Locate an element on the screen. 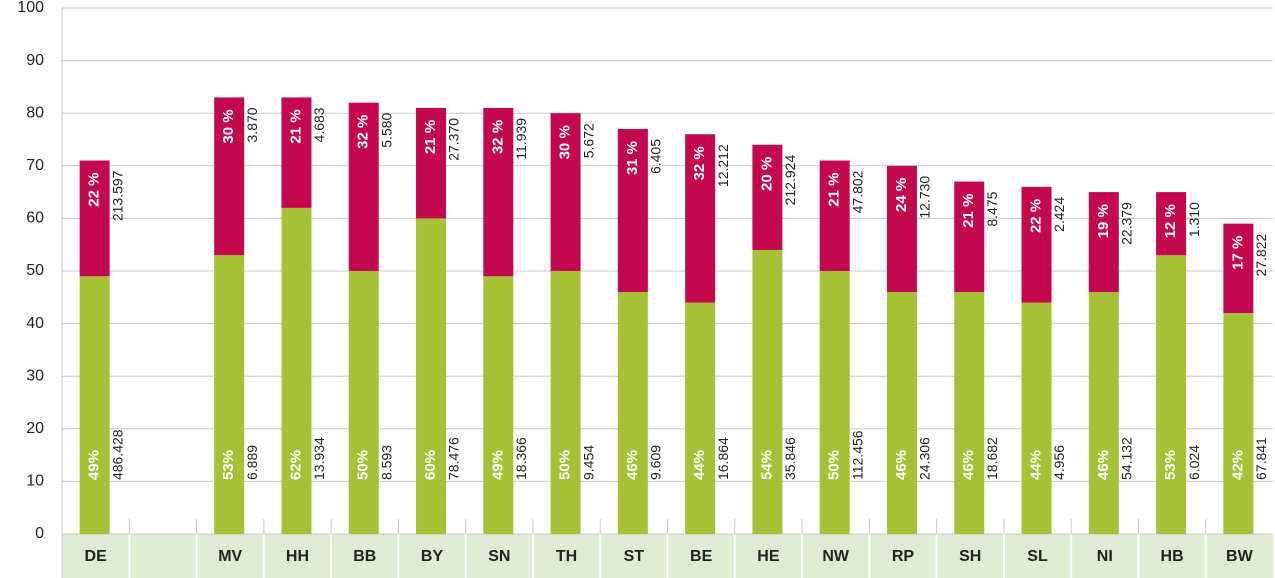  x-tick-label: SH is located at coordinates (970, 556).